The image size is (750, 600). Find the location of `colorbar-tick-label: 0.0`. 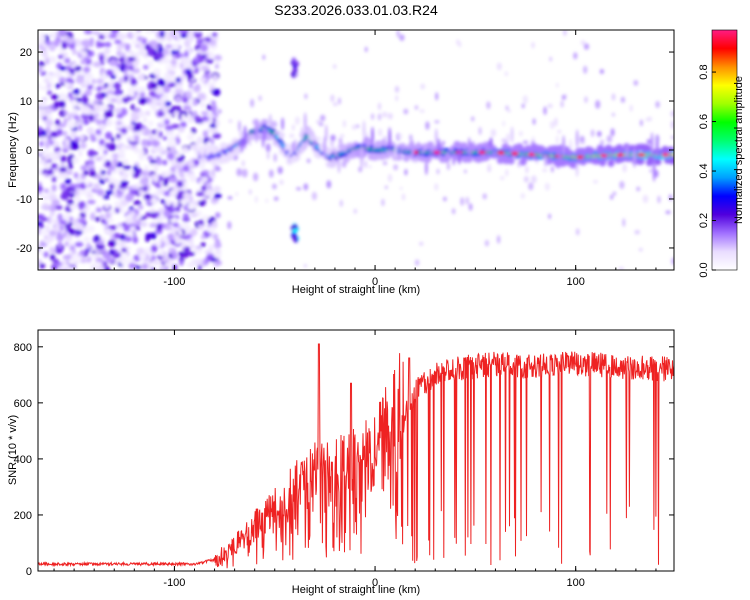

colorbar-tick-label: 0.0 is located at coordinates (704, 269).